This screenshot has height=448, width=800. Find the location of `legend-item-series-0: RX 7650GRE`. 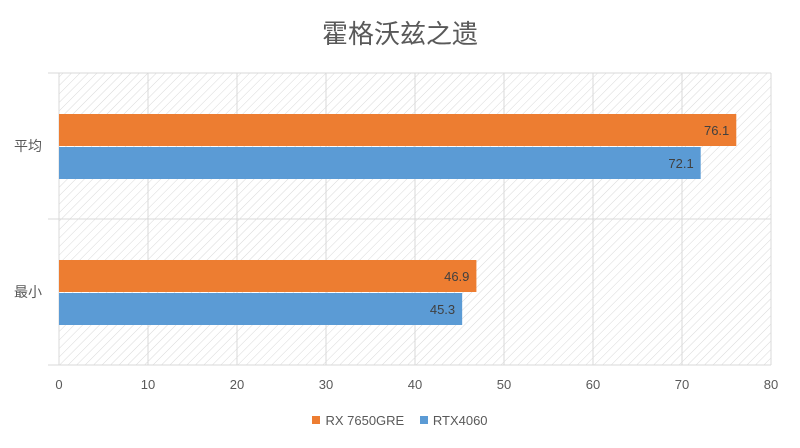

legend-item-series-0: RX 7650GRE is located at coordinates (358, 420).